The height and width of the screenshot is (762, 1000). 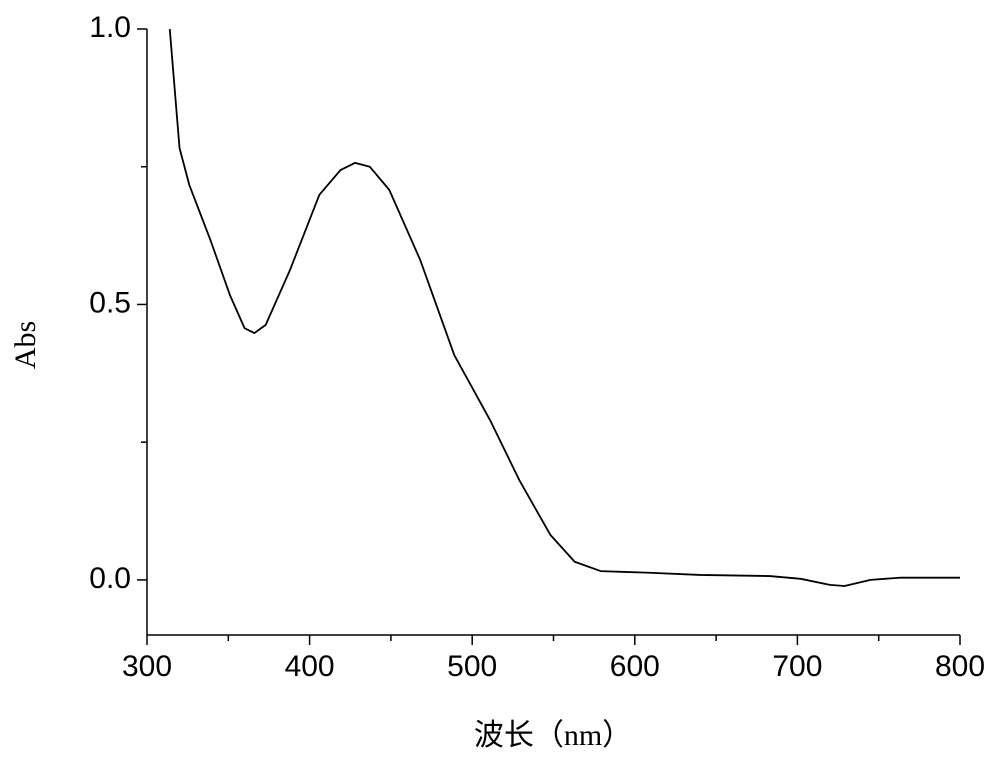 I want to click on y-axis-label: Abs, so click(x=25, y=345).